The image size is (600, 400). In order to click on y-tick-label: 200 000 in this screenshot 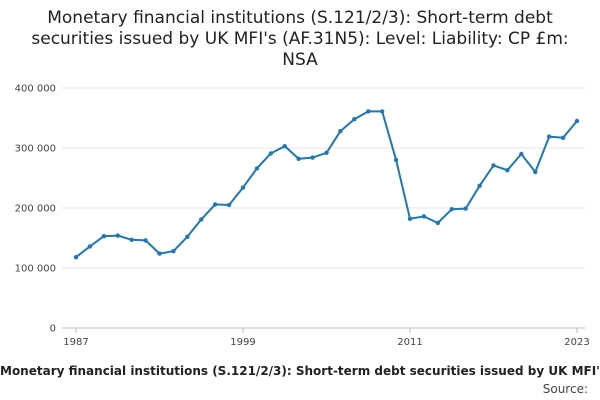, I will do `click(35, 209)`.